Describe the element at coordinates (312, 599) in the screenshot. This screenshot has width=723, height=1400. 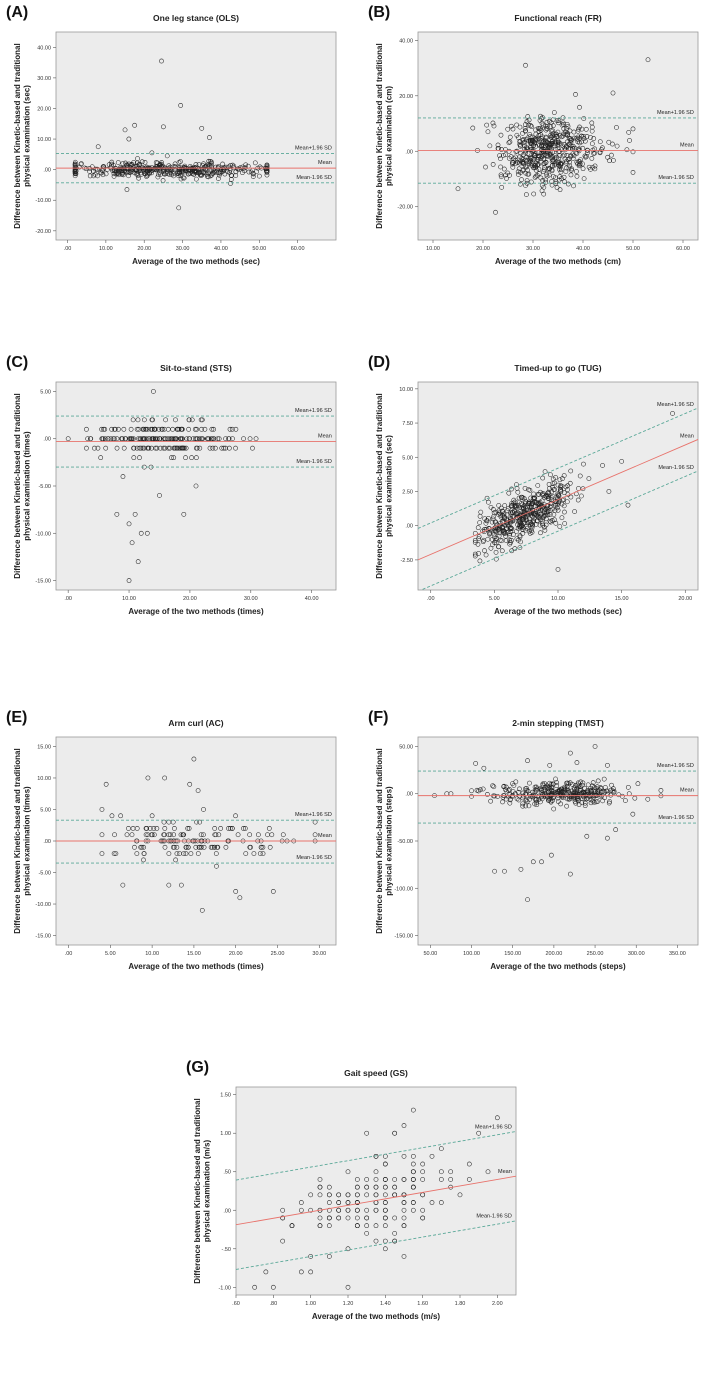
I see `x-tick-label: 40.00` at that location.